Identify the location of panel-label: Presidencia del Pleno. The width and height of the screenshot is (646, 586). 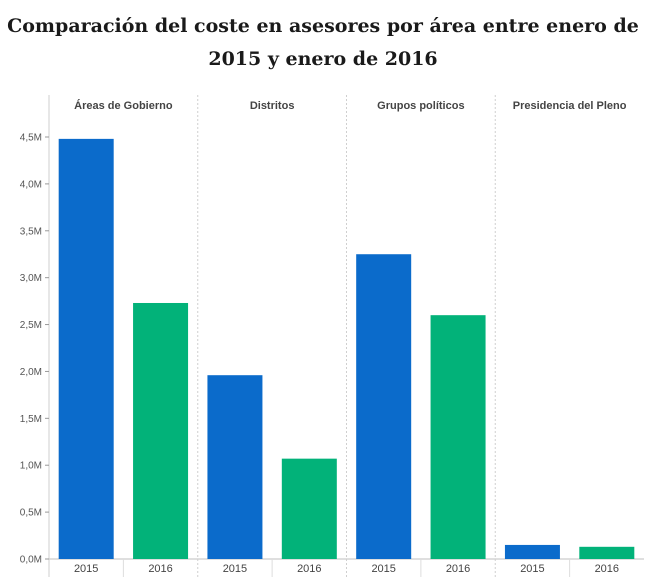
(570, 106).